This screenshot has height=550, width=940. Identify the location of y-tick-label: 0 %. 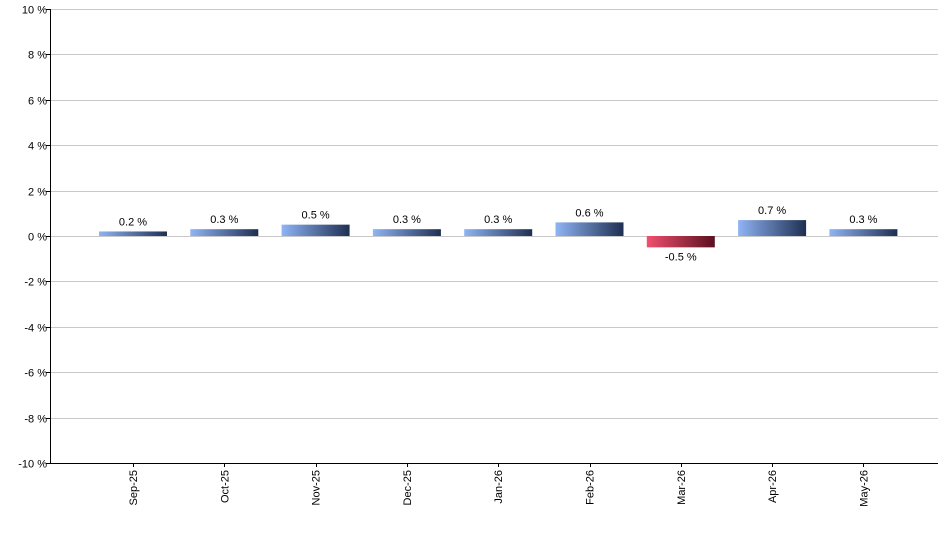
(37, 238).